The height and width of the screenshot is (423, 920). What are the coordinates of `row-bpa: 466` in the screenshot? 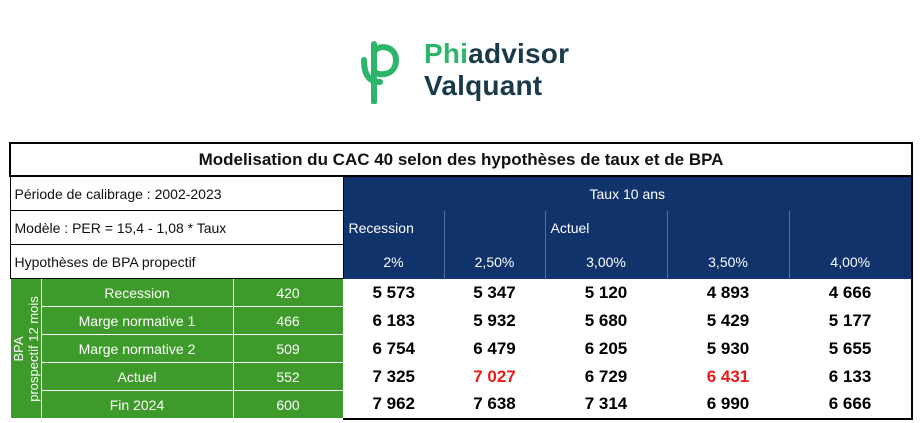 It's located at (288, 320).